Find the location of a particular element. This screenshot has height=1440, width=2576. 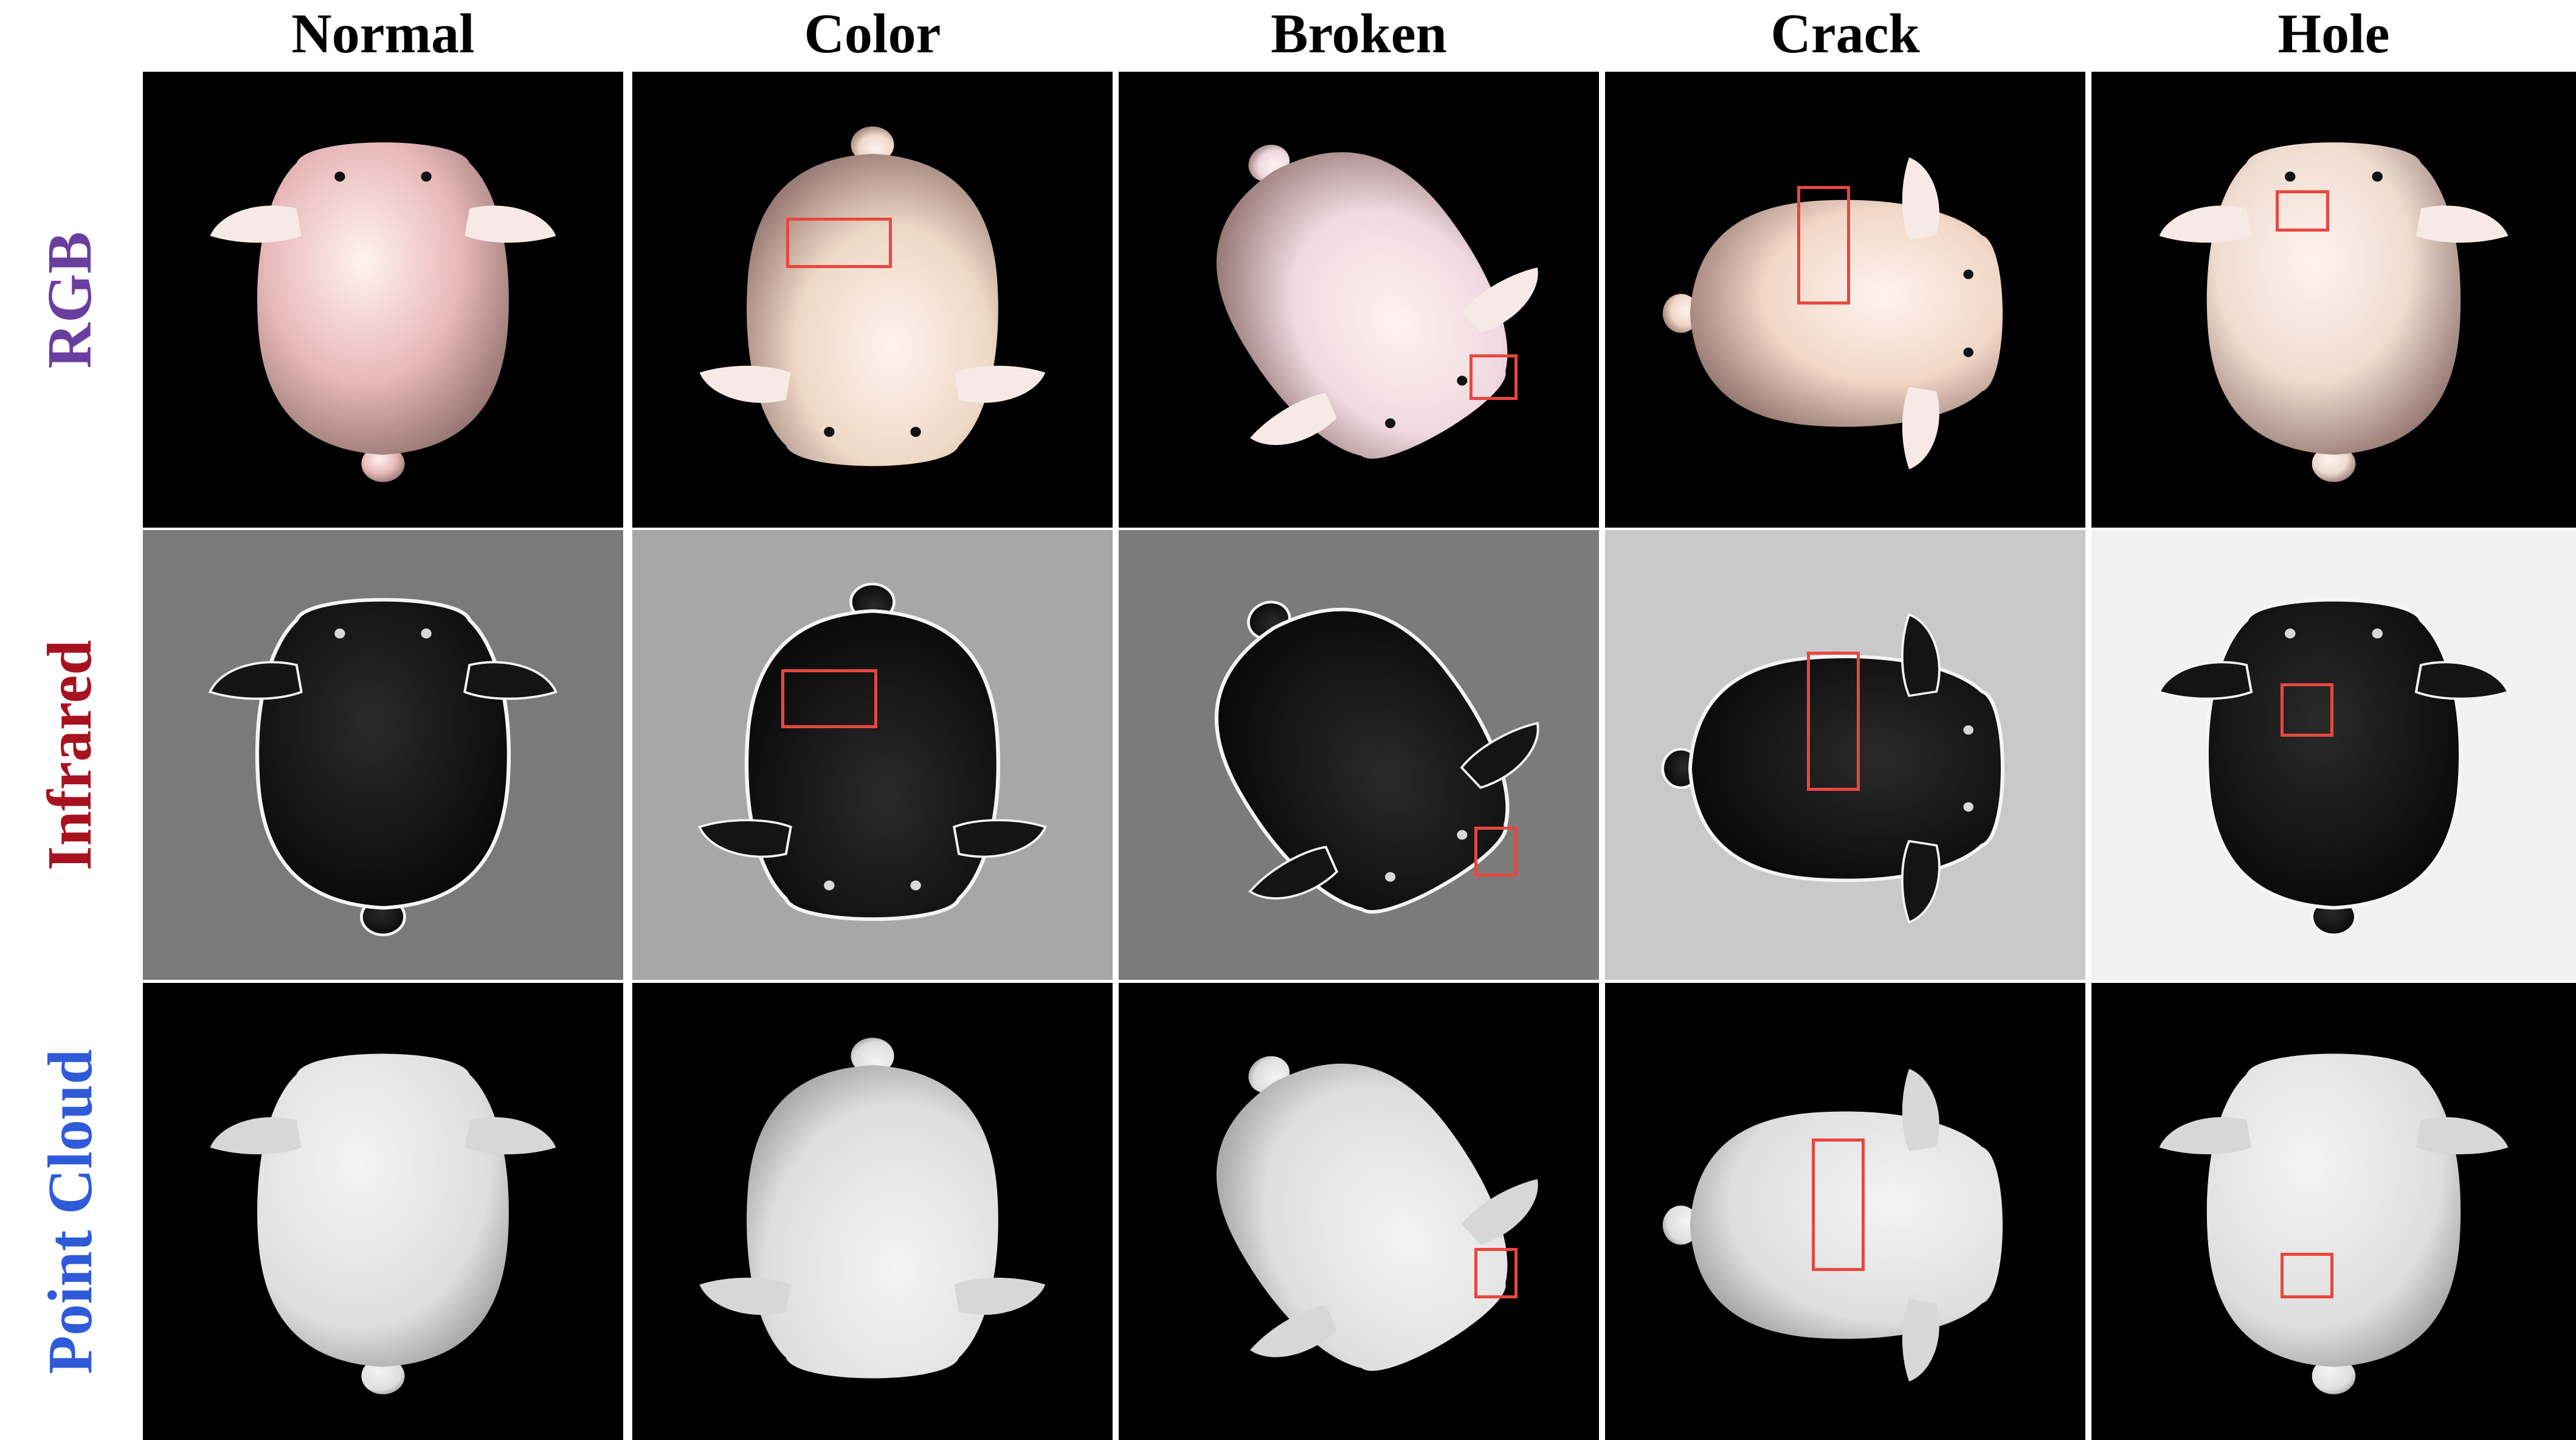

row-label-point-cloud-text: Point Cloud is located at coordinates (70, 1211).